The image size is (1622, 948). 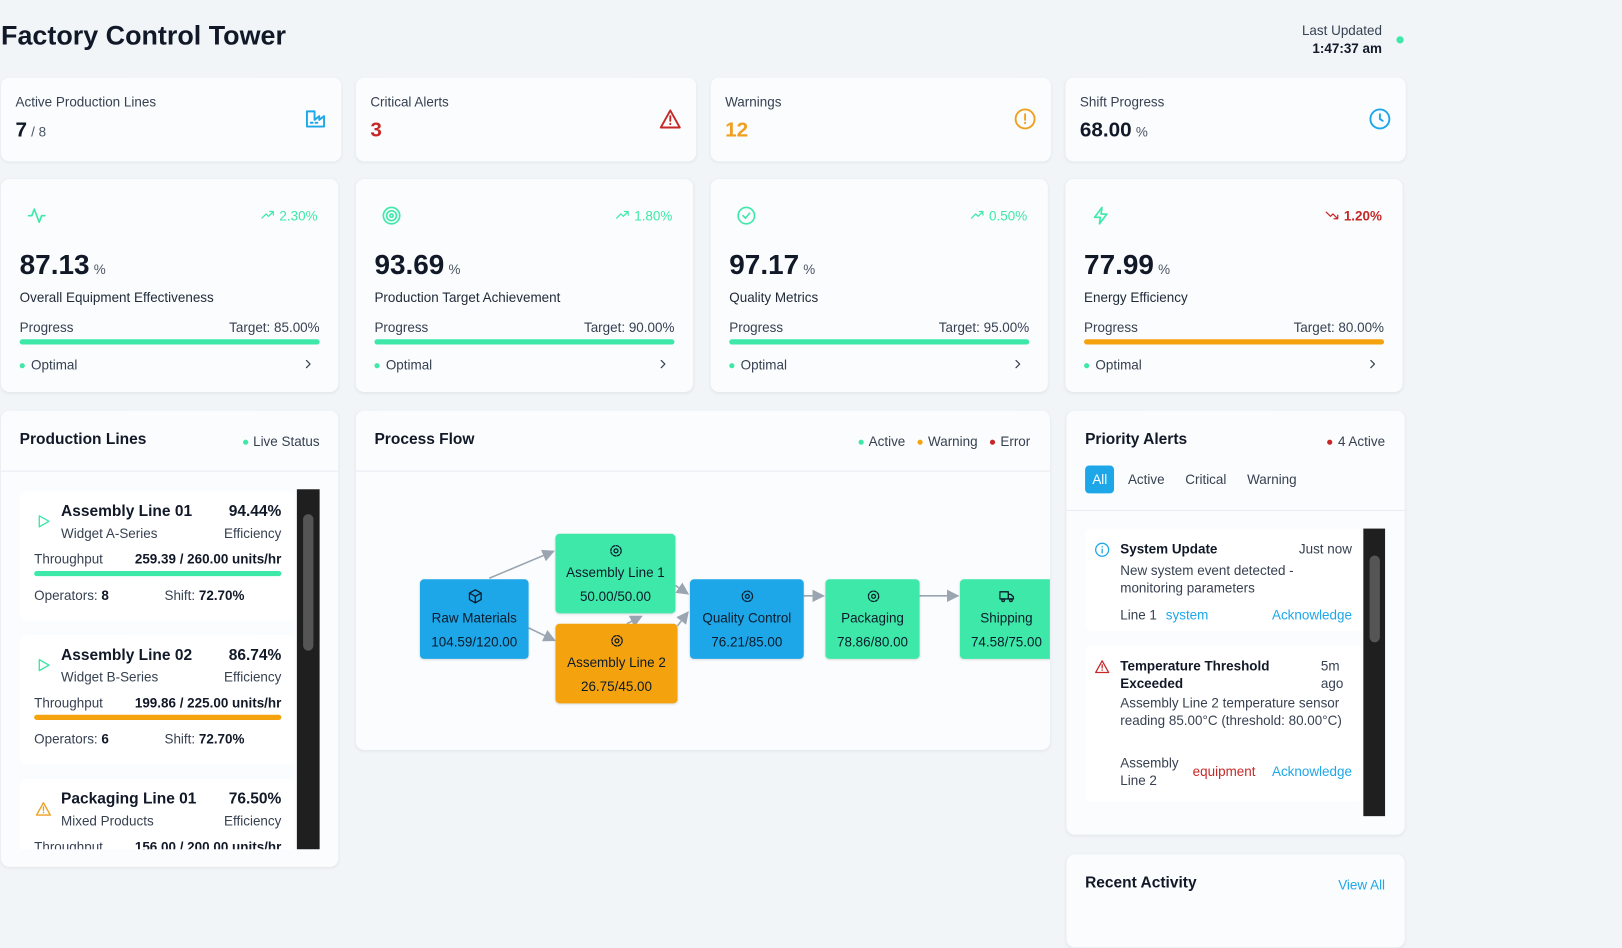 I want to click on flow-node: Packaging 78.86/80.00, so click(x=872, y=619).